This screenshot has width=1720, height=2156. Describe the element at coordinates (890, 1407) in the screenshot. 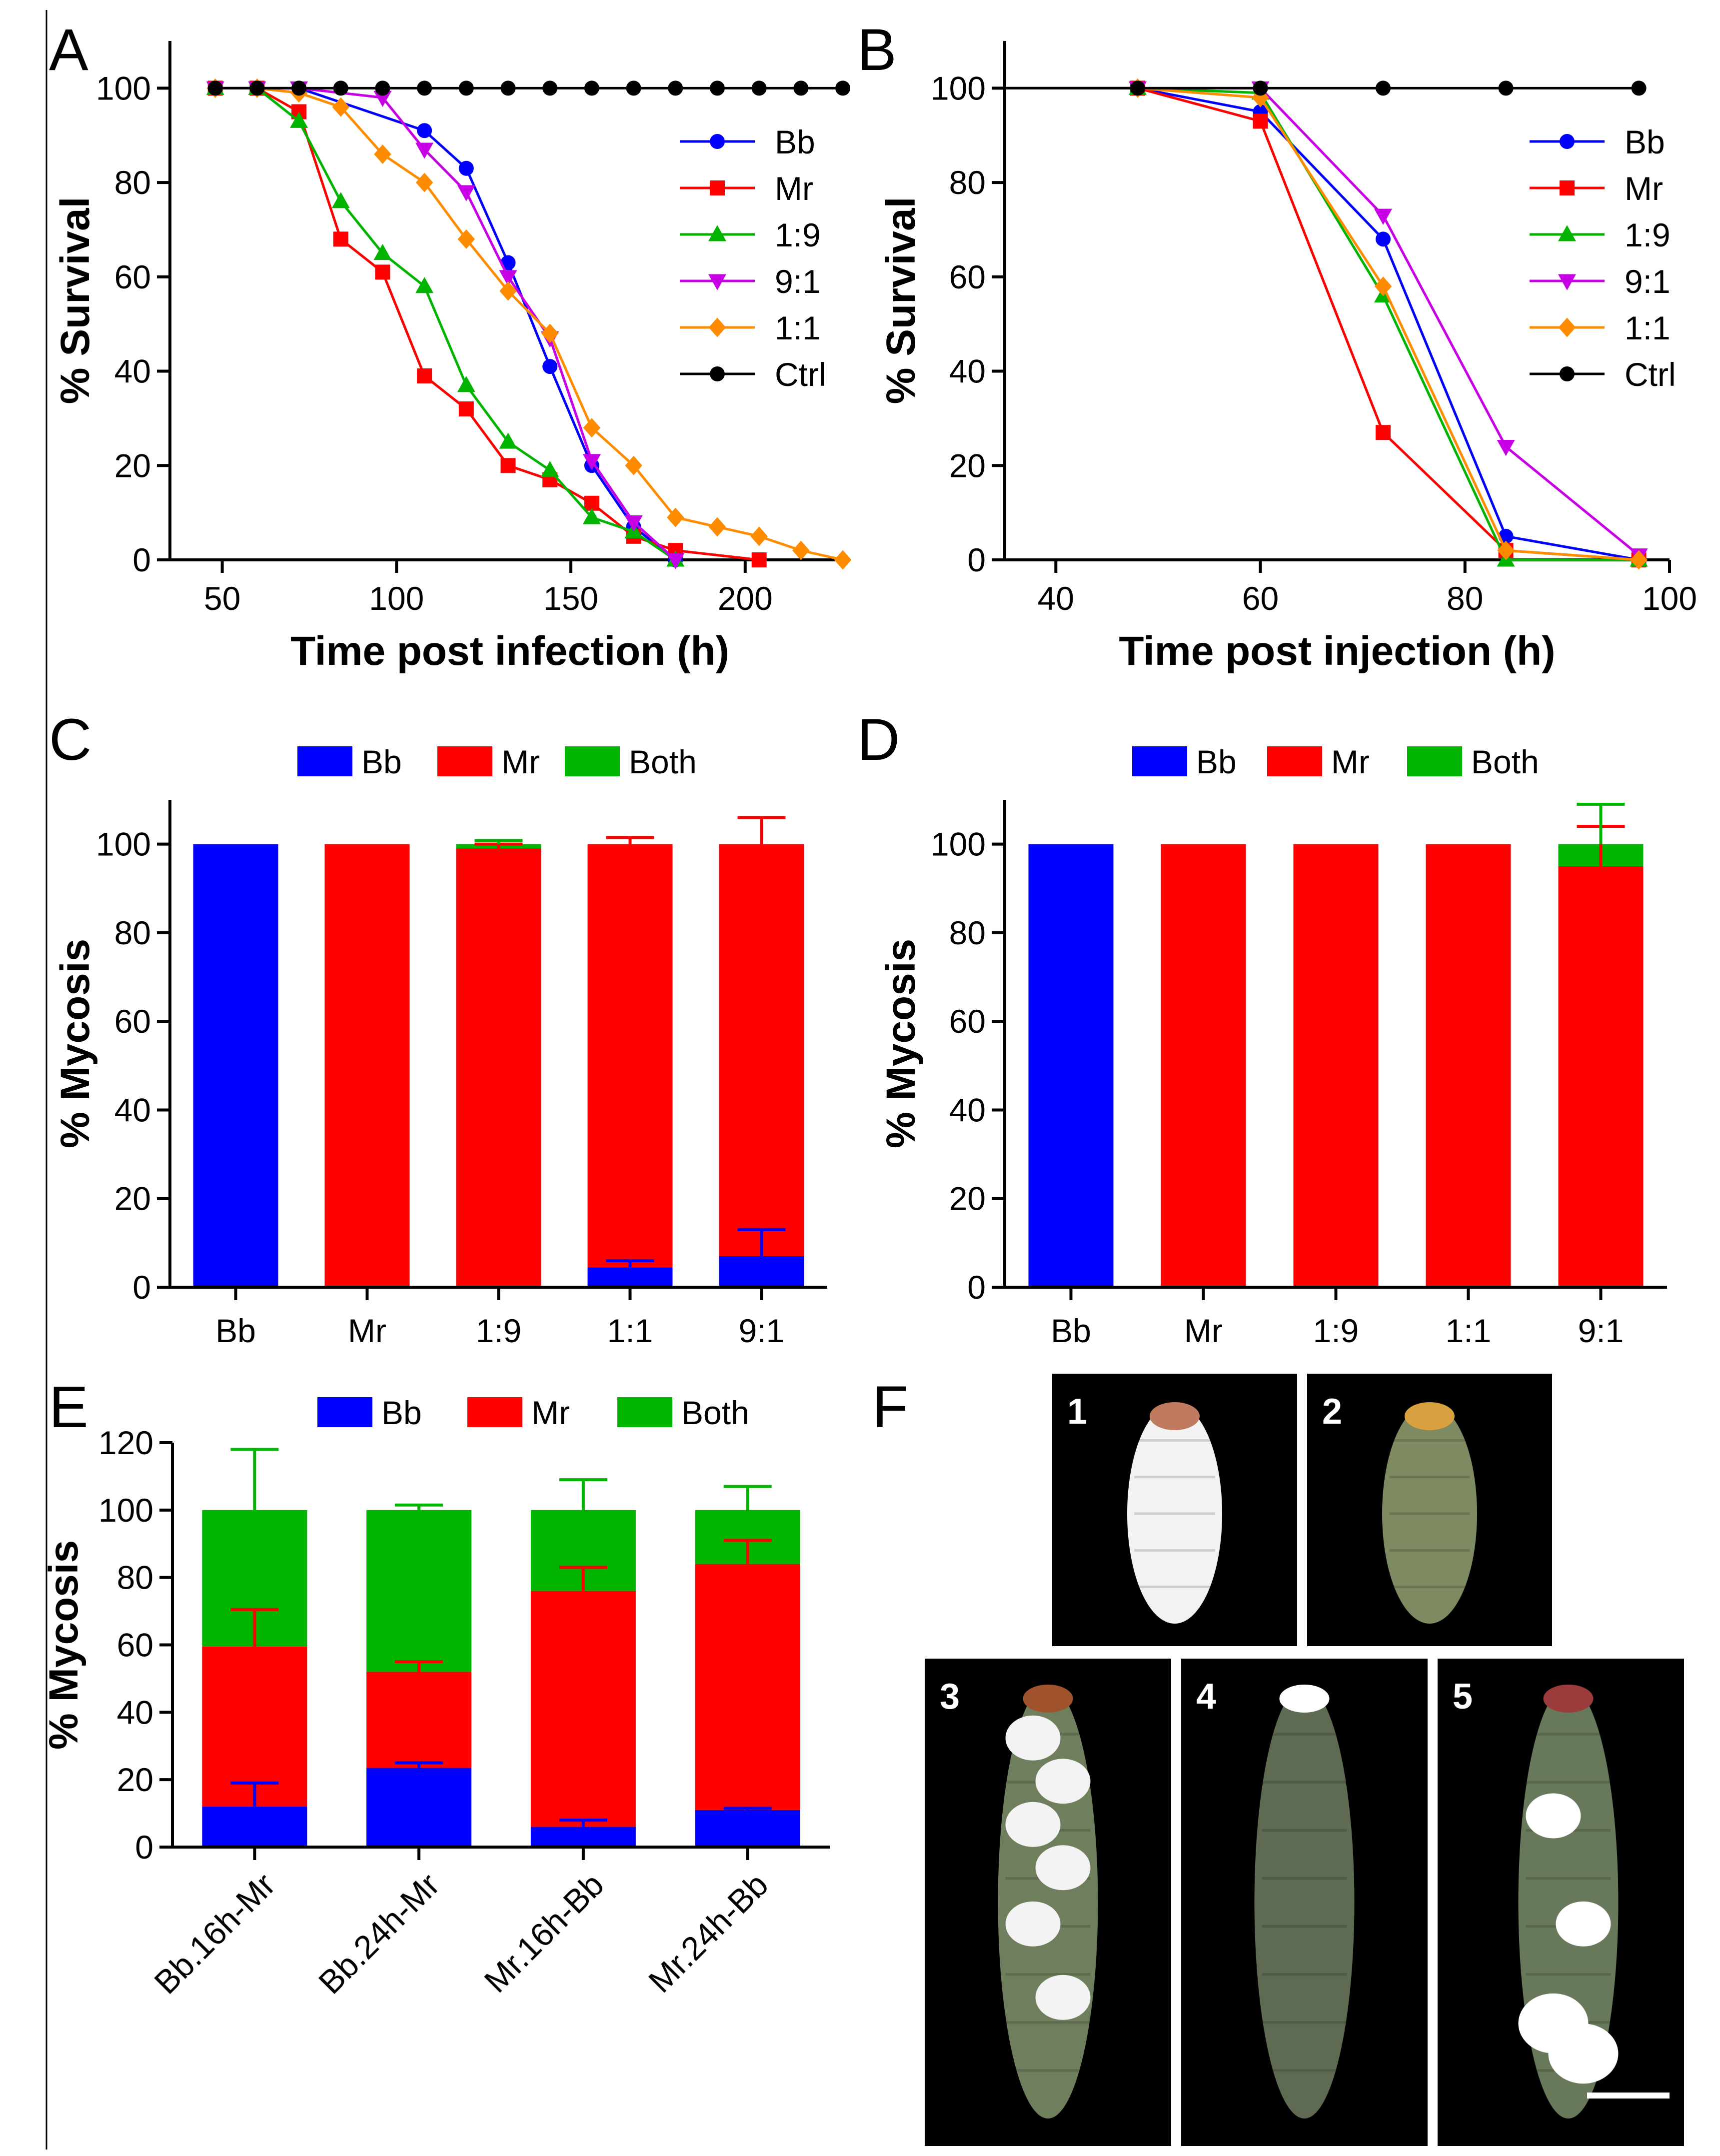

I see `panel-letter-f: F` at that location.